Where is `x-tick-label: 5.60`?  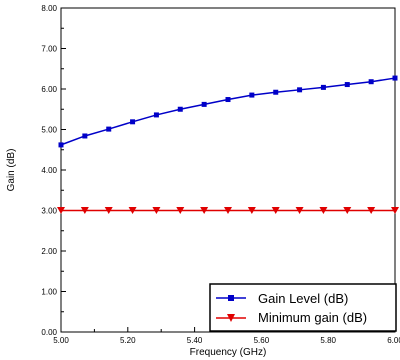 x-tick-label: 5.60 is located at coordinates (262, 340).